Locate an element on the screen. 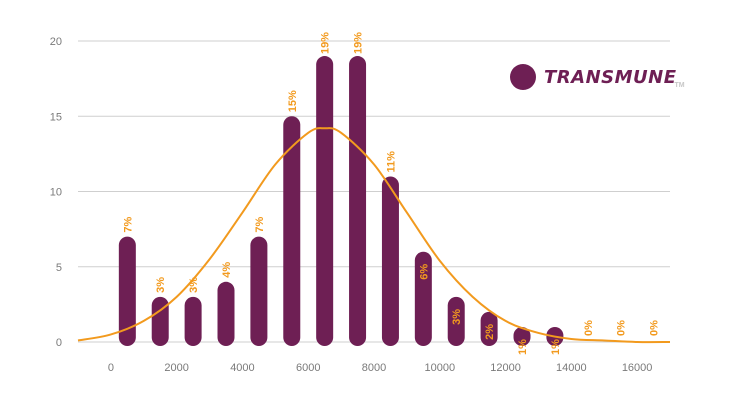  y-tick-label: 10 is located at coordinates (56, 193).